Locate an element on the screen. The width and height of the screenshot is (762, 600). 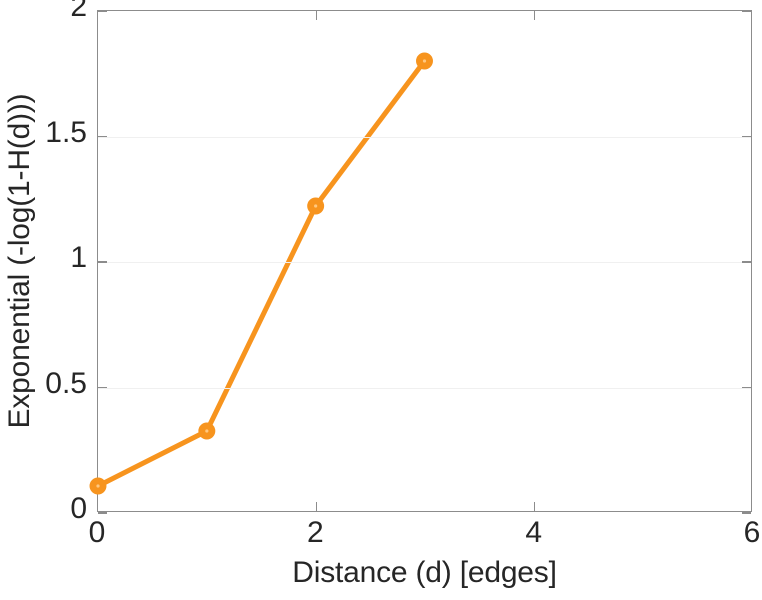
x-tick-label: 6 is located at coordinates (752, 532).